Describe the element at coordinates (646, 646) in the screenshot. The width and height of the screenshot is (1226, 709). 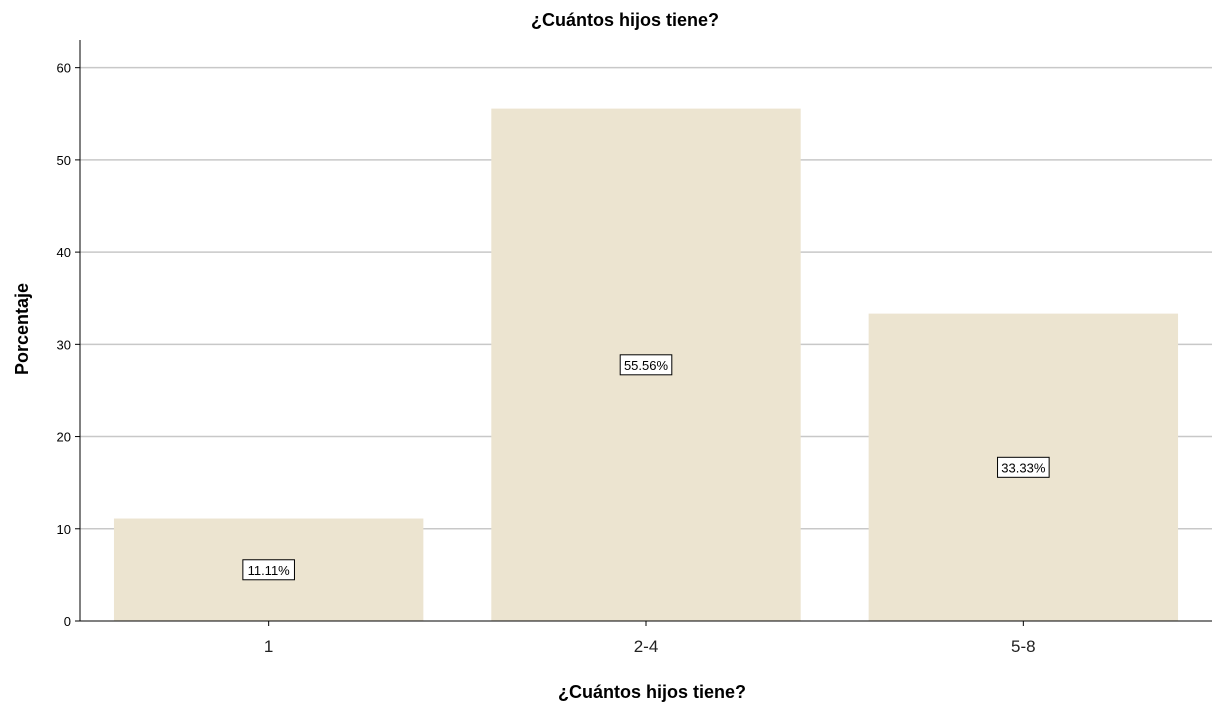
I see `x-tick-label-2-4: 2-4` at that location.